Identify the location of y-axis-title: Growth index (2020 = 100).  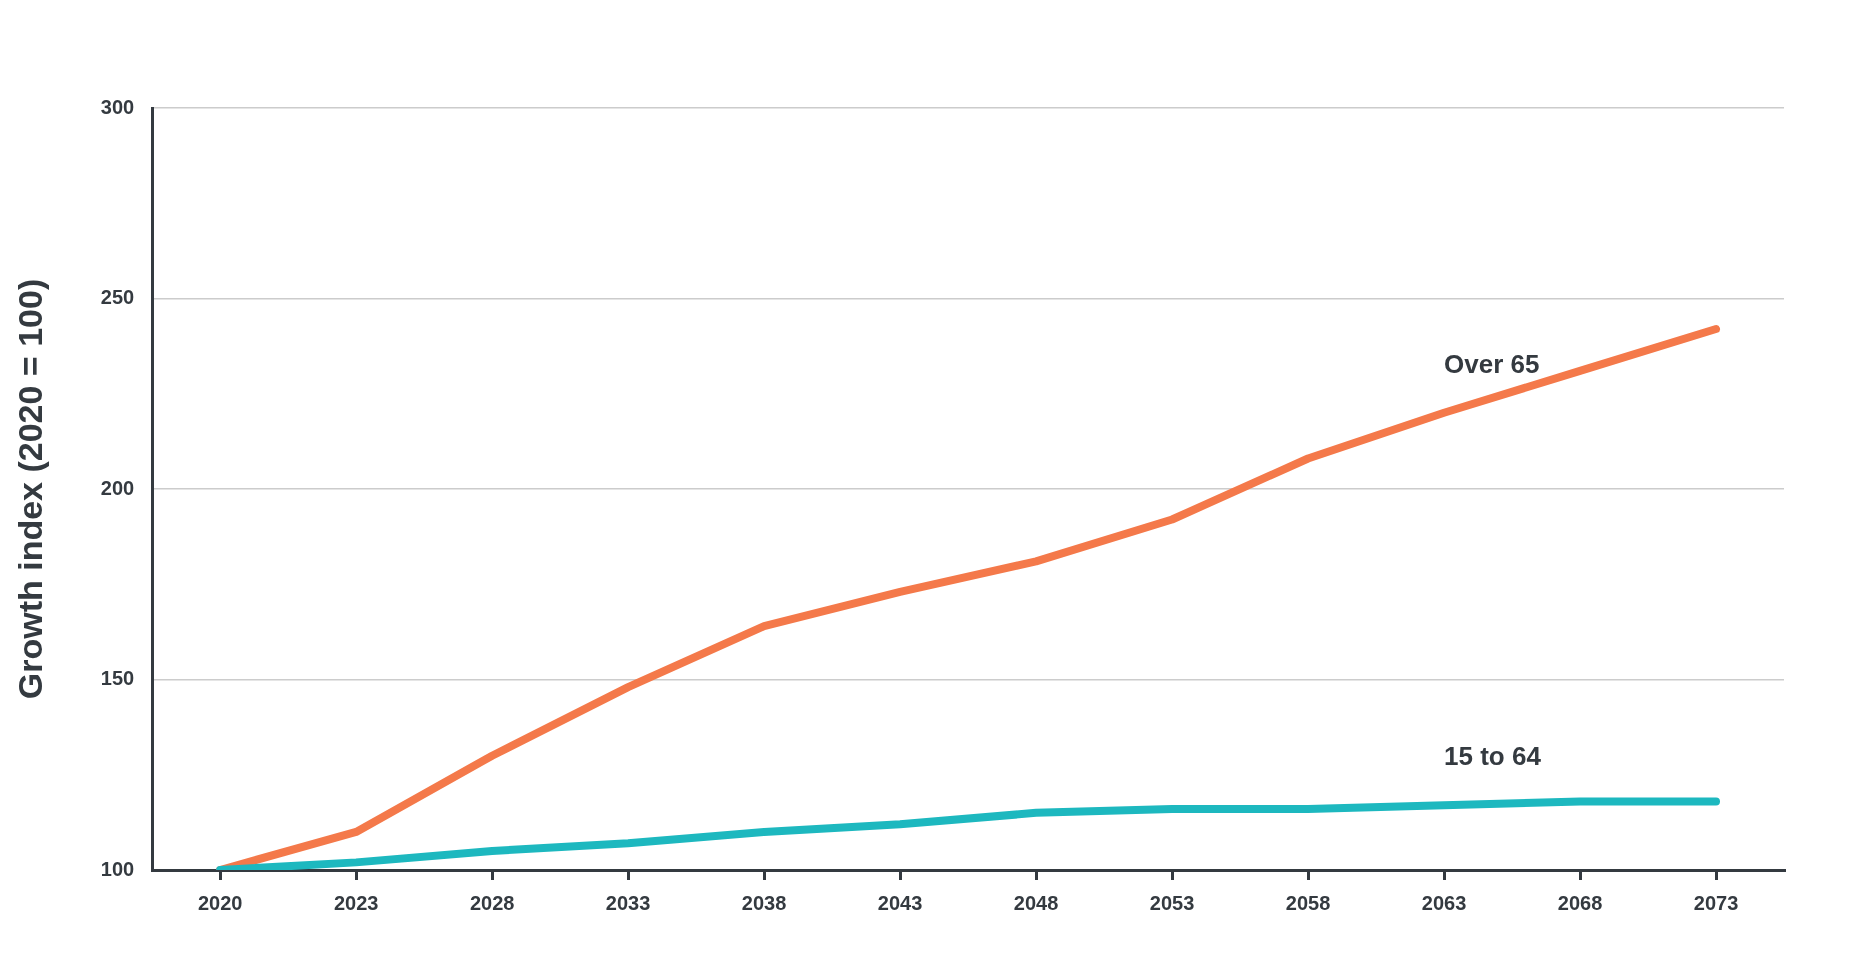
(29, 489).